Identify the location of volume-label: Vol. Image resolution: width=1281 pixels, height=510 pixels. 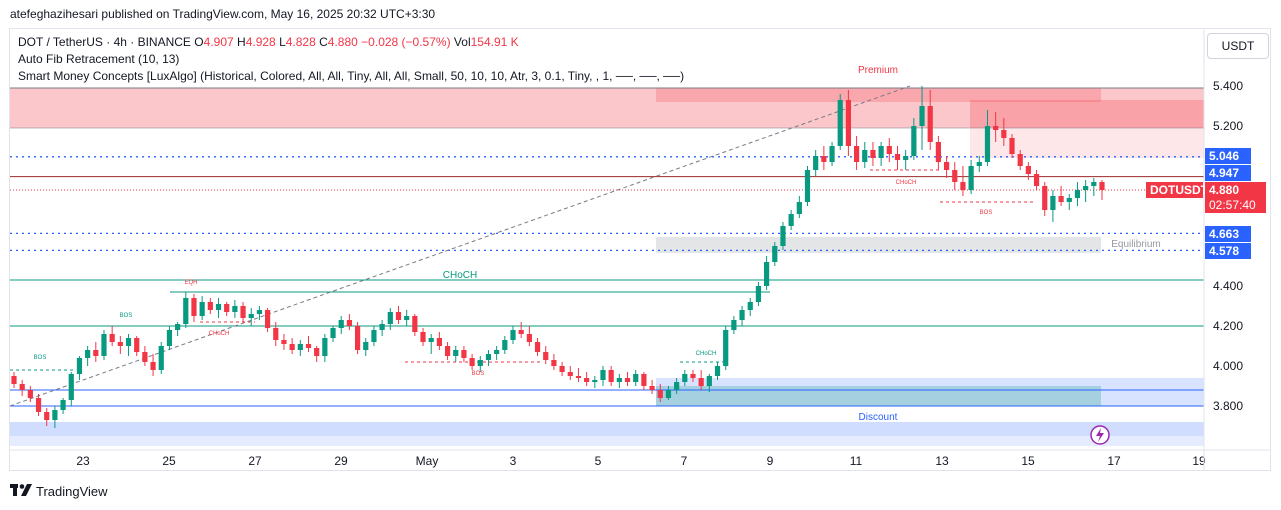
(462, 42).